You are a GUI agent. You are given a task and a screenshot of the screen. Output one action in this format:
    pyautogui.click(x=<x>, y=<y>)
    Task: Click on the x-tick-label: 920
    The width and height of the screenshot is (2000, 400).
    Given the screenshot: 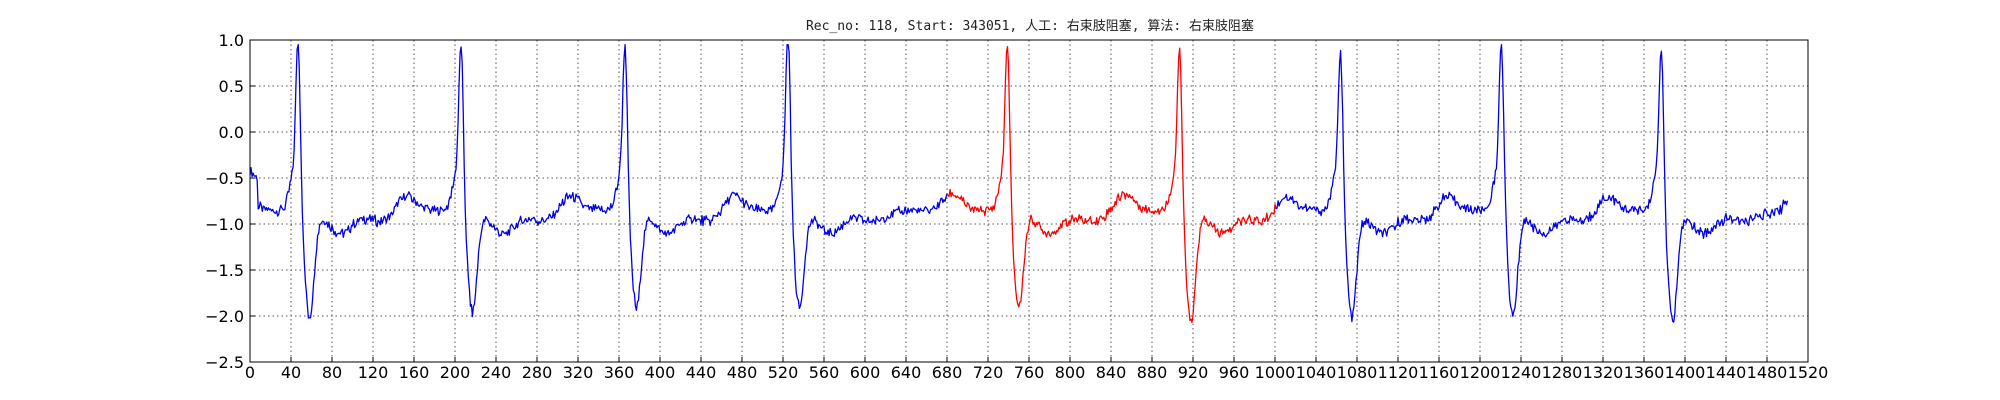 What is the action you would take?
    pyautogui.click(x=1193, y=372)
    